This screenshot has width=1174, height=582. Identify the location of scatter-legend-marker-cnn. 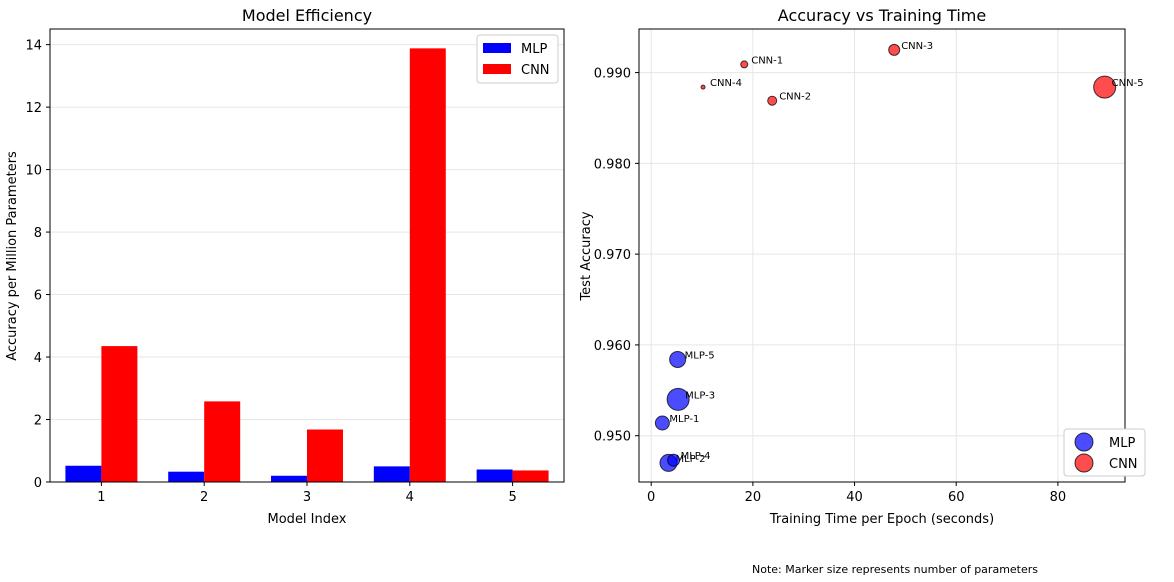
(1084, 463).